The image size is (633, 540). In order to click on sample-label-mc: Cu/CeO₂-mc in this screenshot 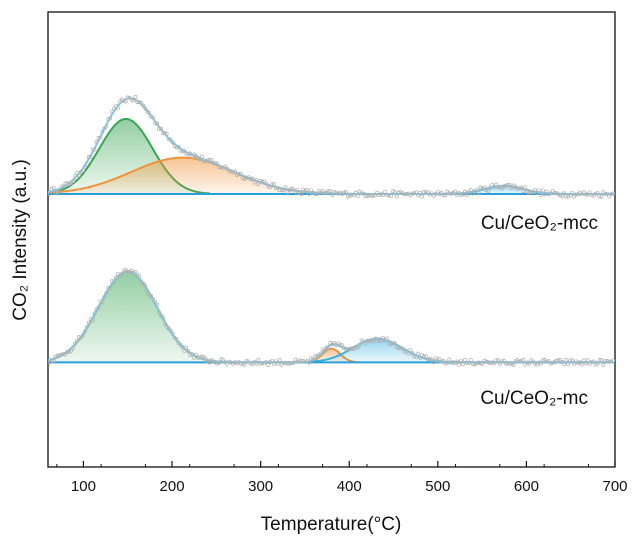, I will do `click(534, 398)`.